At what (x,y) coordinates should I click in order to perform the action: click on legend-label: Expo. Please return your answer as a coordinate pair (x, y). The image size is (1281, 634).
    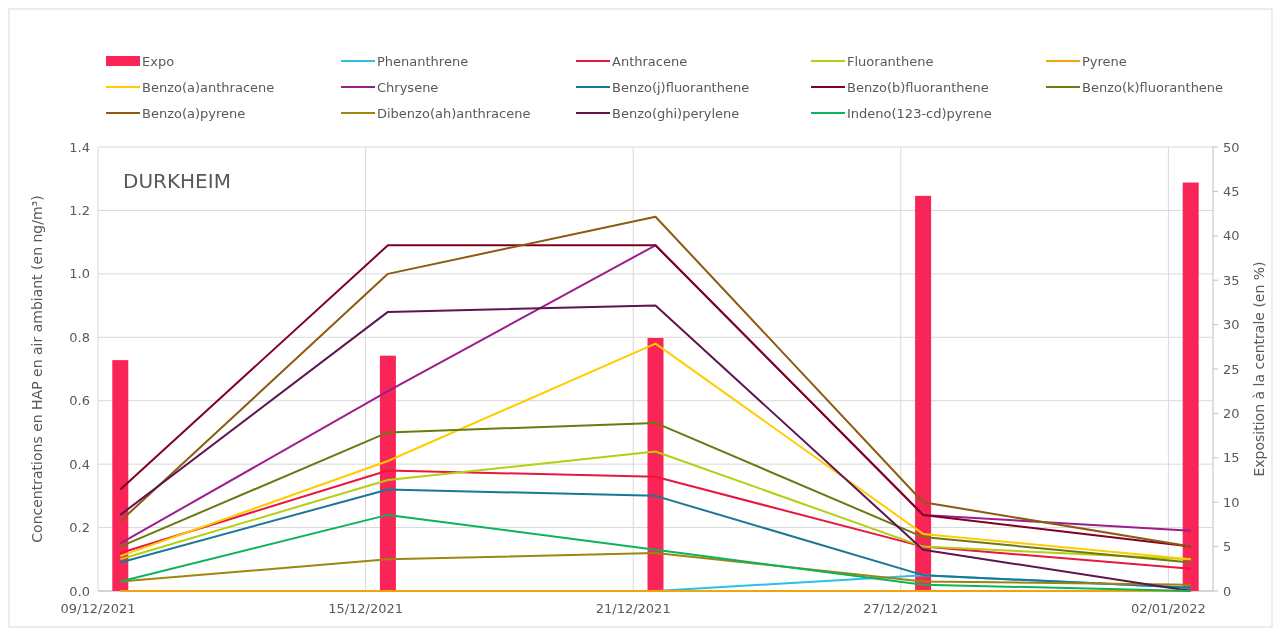
    Looking at the image, I should click on (158, 61).